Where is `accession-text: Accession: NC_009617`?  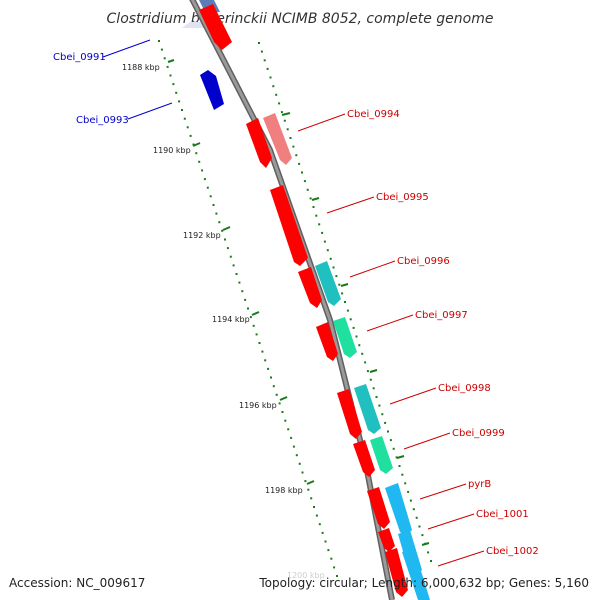 accession-text: Accession: NC_009617 is located at coordinates (77, 583).